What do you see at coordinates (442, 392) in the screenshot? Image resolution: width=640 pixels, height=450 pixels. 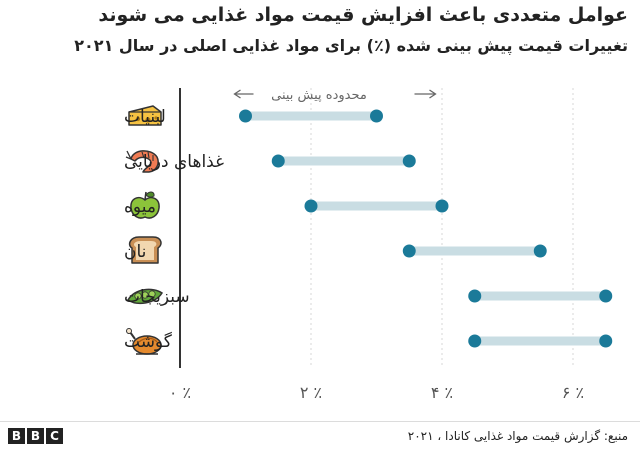 I see `x-tick-label: ٪ ۴` at bounding box center [442, 392].